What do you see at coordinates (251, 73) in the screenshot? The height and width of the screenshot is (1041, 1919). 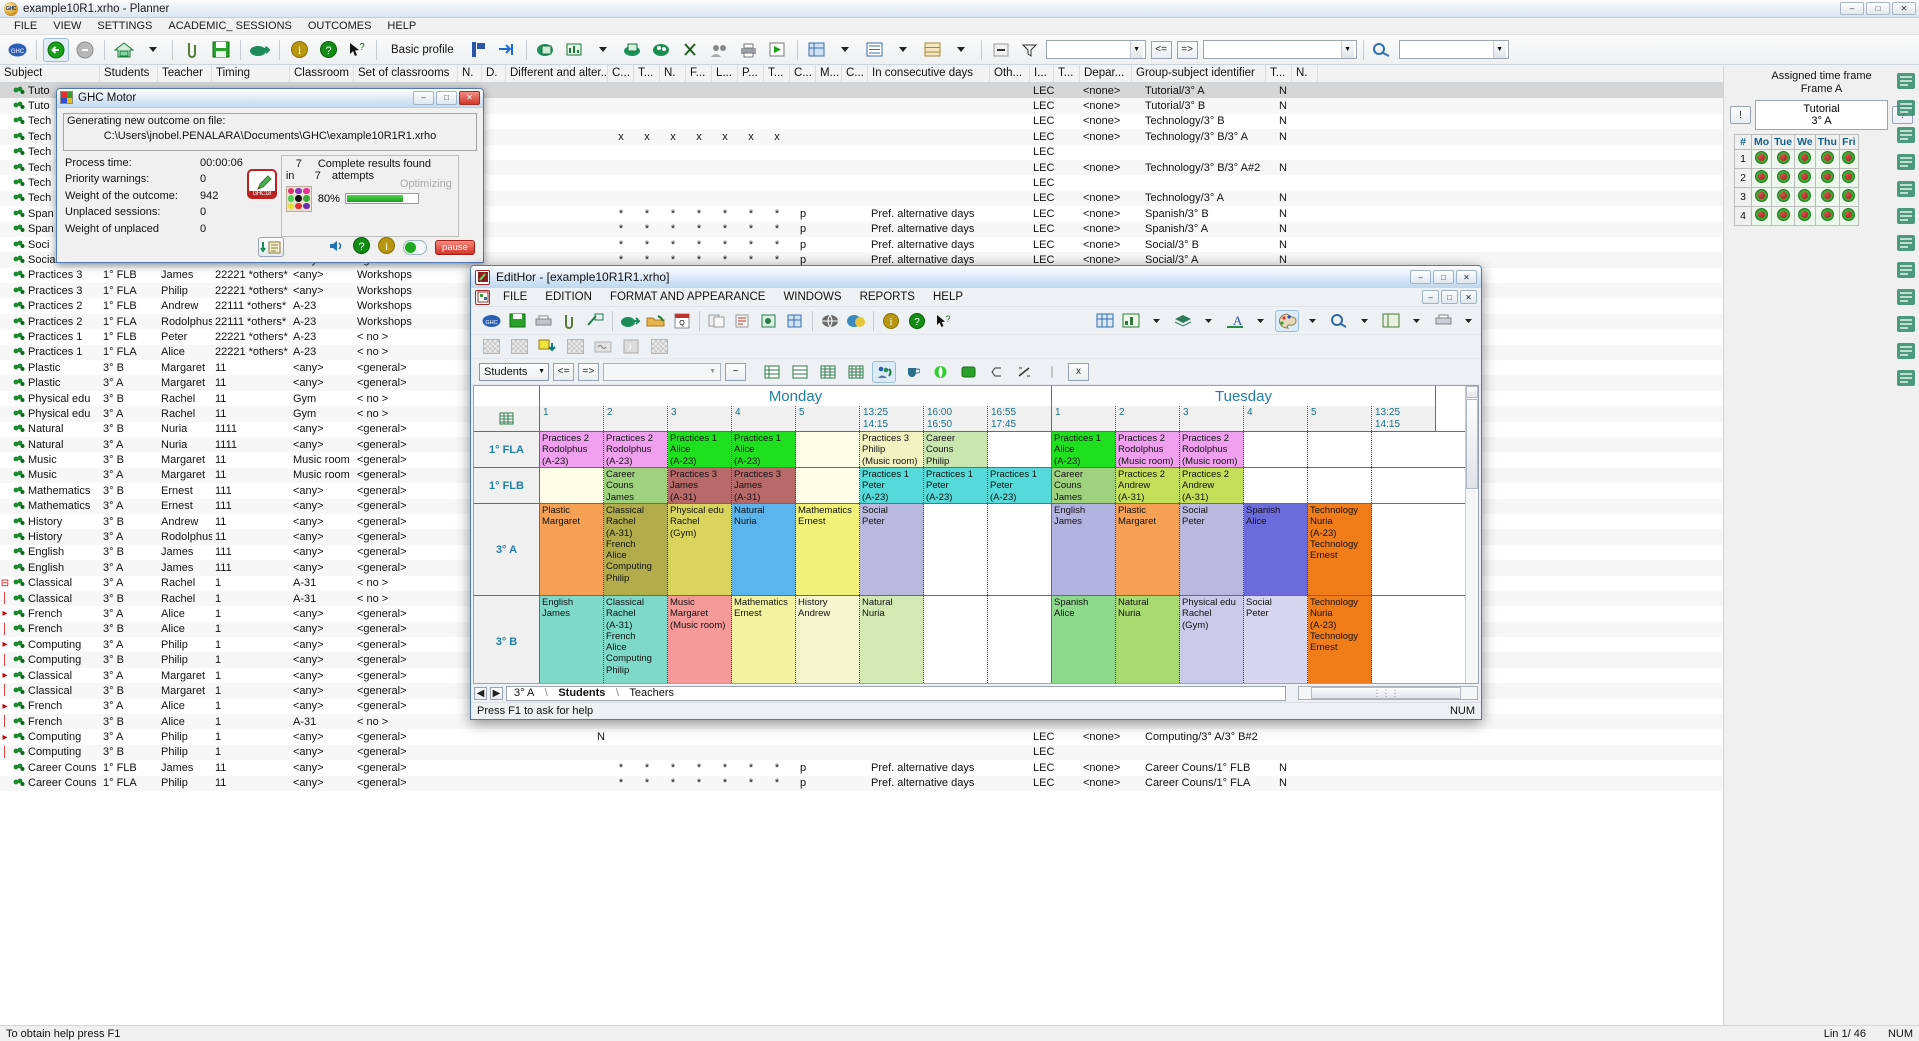 I see `column-header-3: Timing` at bounding box center [251, 73].